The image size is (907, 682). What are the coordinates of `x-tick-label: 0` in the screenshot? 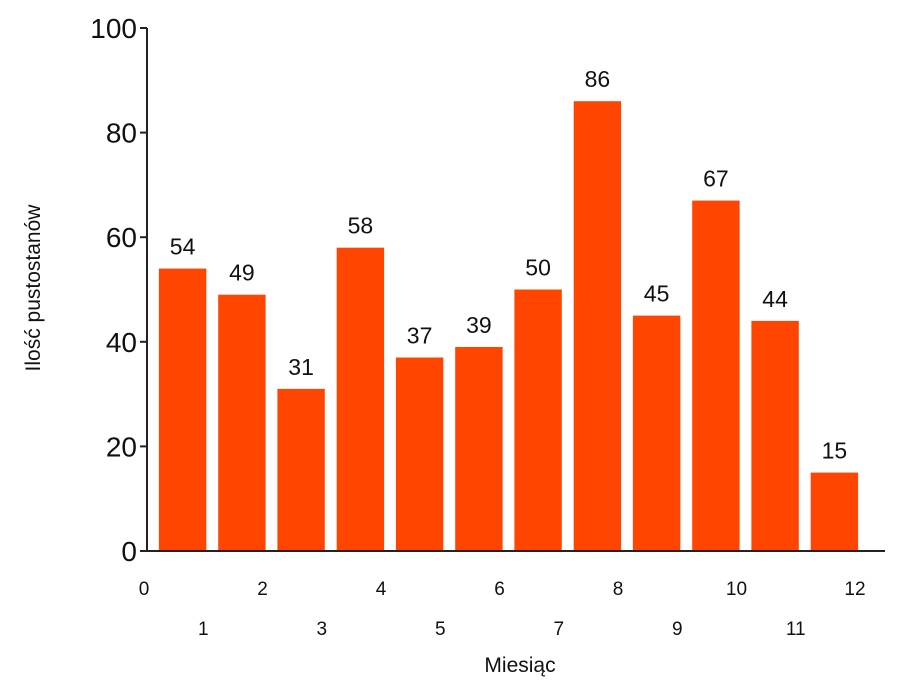 It's located at (144, 589).